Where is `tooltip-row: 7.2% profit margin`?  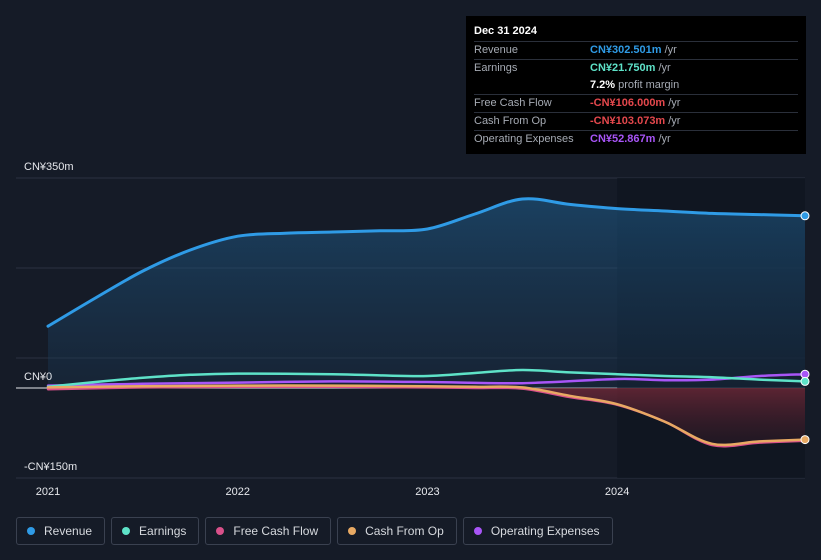 tooltip-row: 7.2% profit margin is located at coordinates (636, 85).